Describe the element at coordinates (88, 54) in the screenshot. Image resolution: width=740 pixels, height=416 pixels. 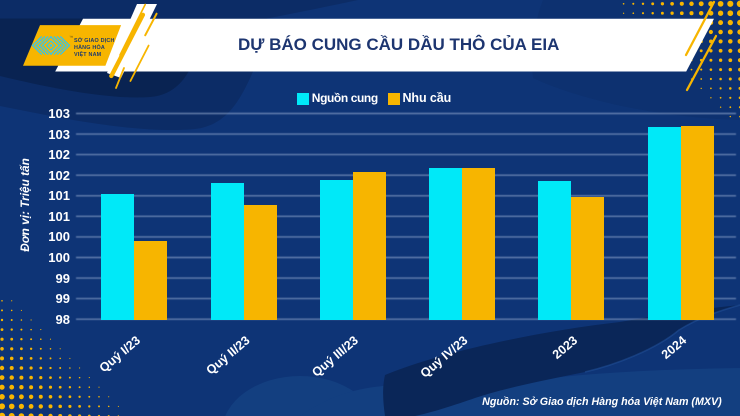
I see `svg-text: VIỆT NAM` at that location.